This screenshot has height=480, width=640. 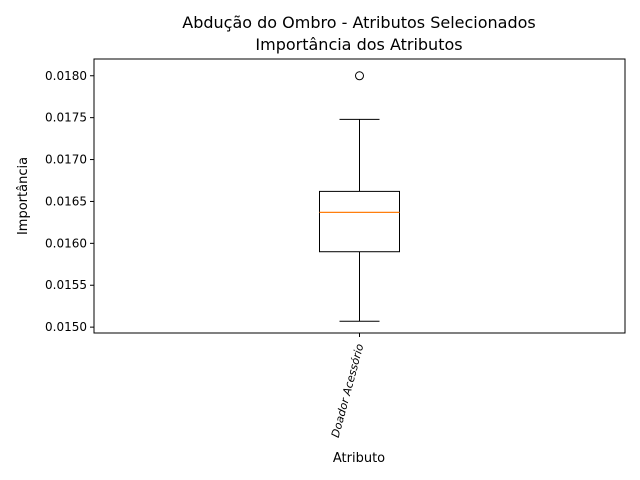 I want to click on y-tick-label: 0.0175, so click(x=66, y=118).